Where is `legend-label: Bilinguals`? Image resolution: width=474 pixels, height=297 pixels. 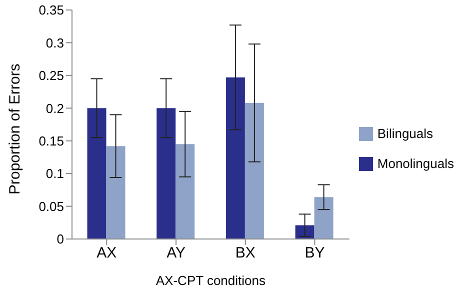
legend-label: Bilinguals is located at coordinates (405, 133).